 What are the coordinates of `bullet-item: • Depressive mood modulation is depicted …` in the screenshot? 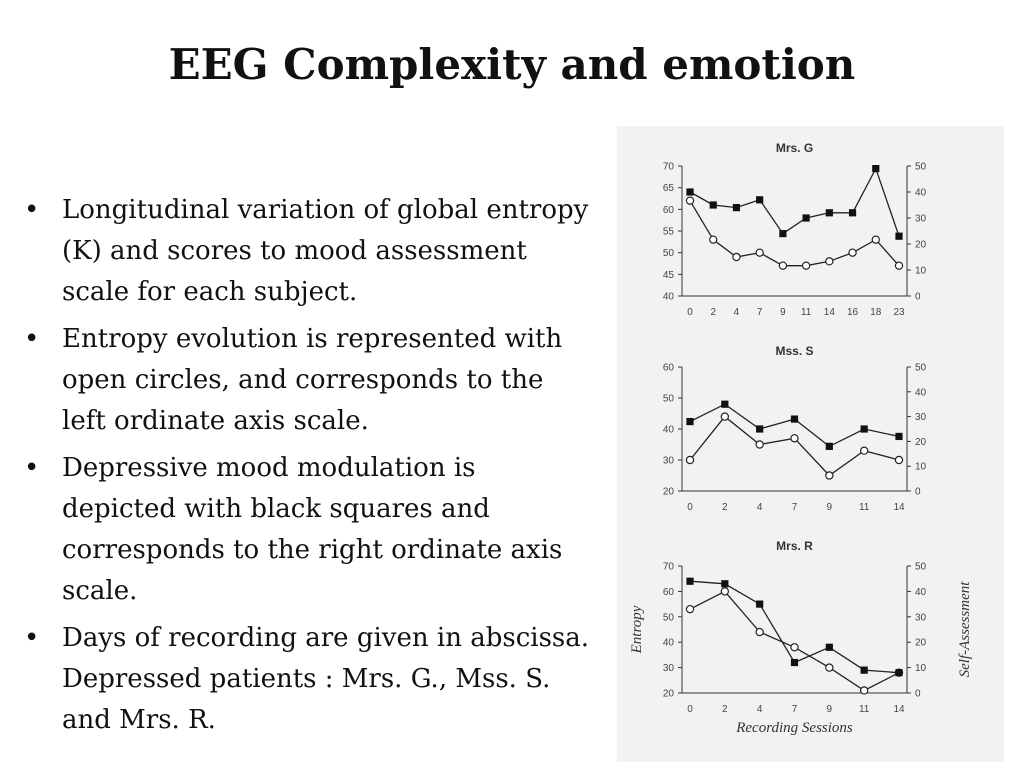 It's located at (307, 530).